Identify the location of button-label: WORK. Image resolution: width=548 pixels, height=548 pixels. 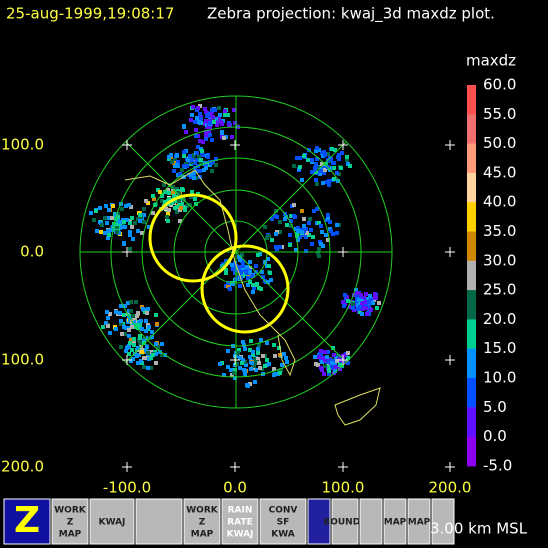
(70, 511).